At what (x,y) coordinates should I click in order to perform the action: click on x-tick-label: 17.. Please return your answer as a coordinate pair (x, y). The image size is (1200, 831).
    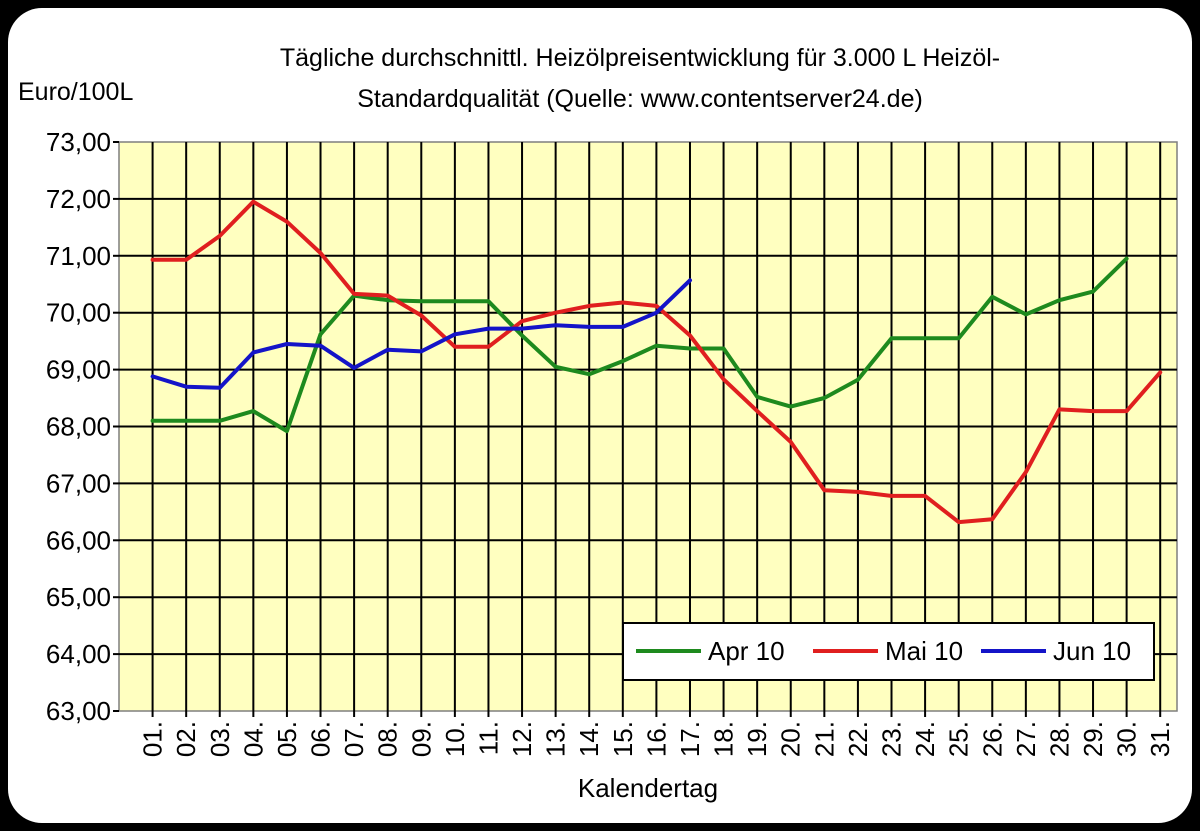
    Looking at the image, I should click on (690, 739).